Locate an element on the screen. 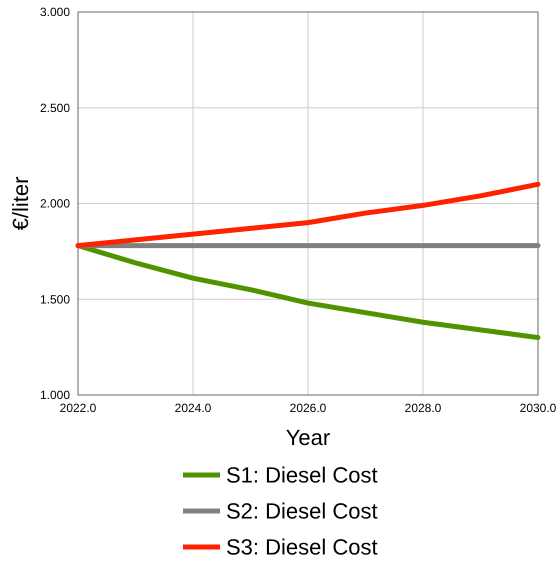  x-axis-title: Year is located at coordinates (308, 437).